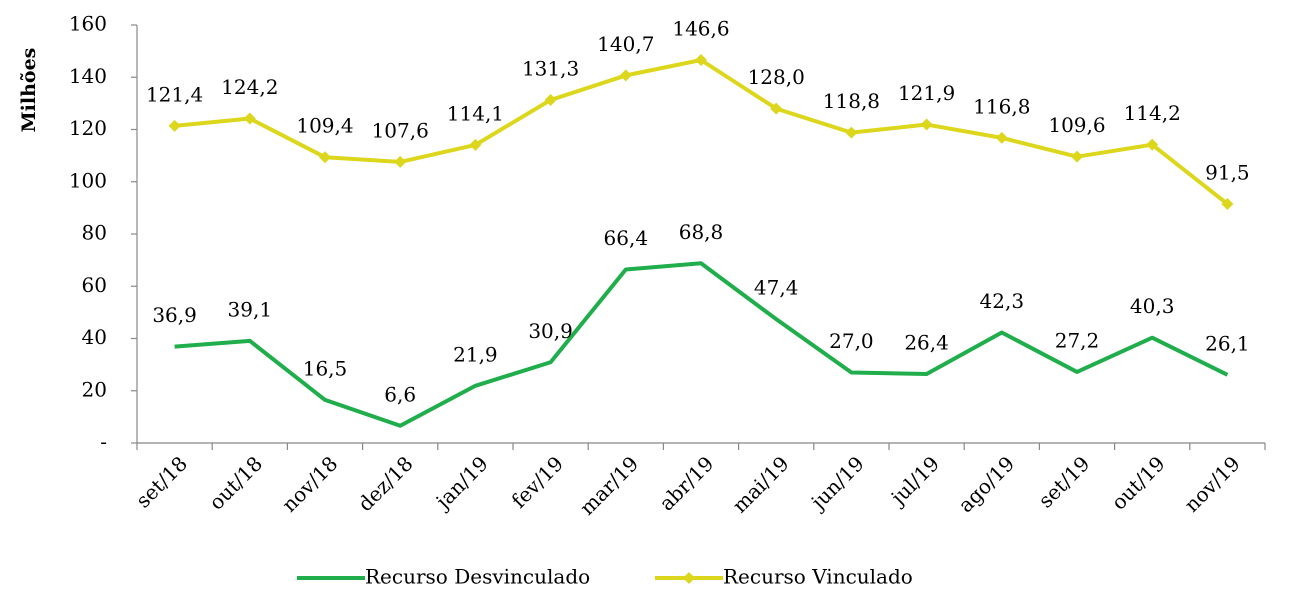 Image resolution: width=1293 pixels, height=594 pixels. Describe the element at coordinates (851, 341) in the screenshot. I see `data-label: 27,0` at that location.